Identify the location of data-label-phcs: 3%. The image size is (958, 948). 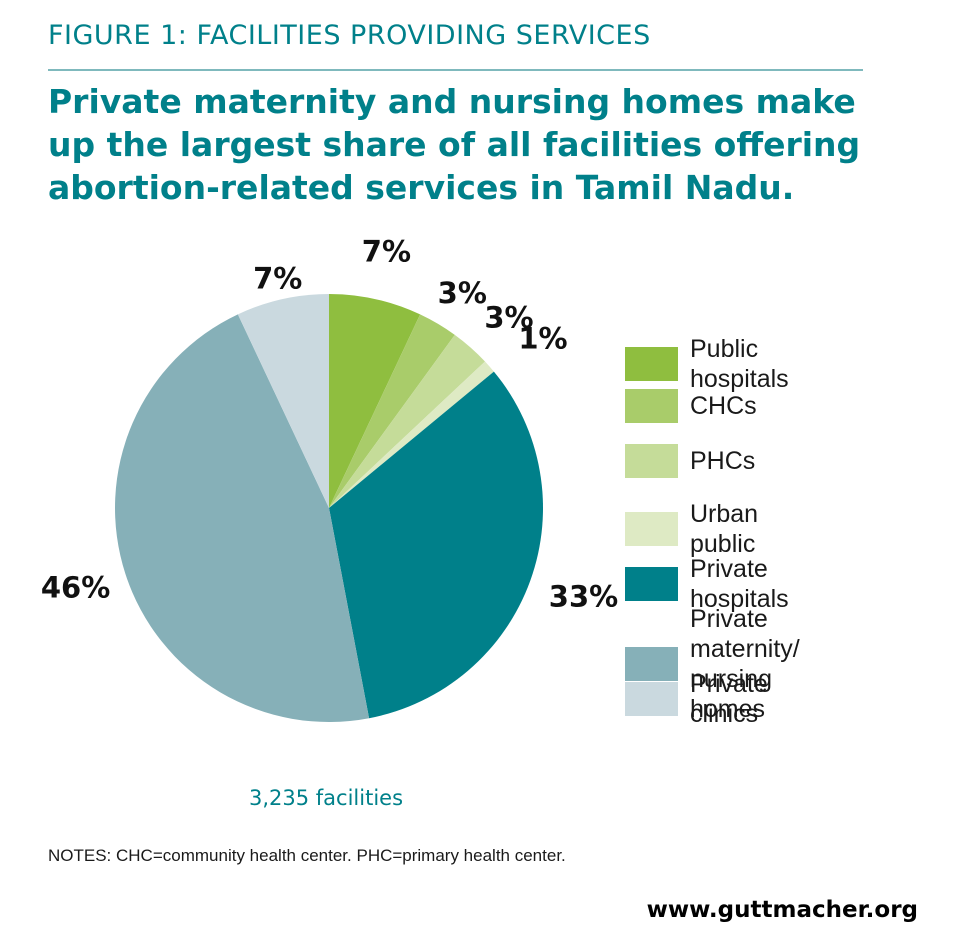
(508, 318).